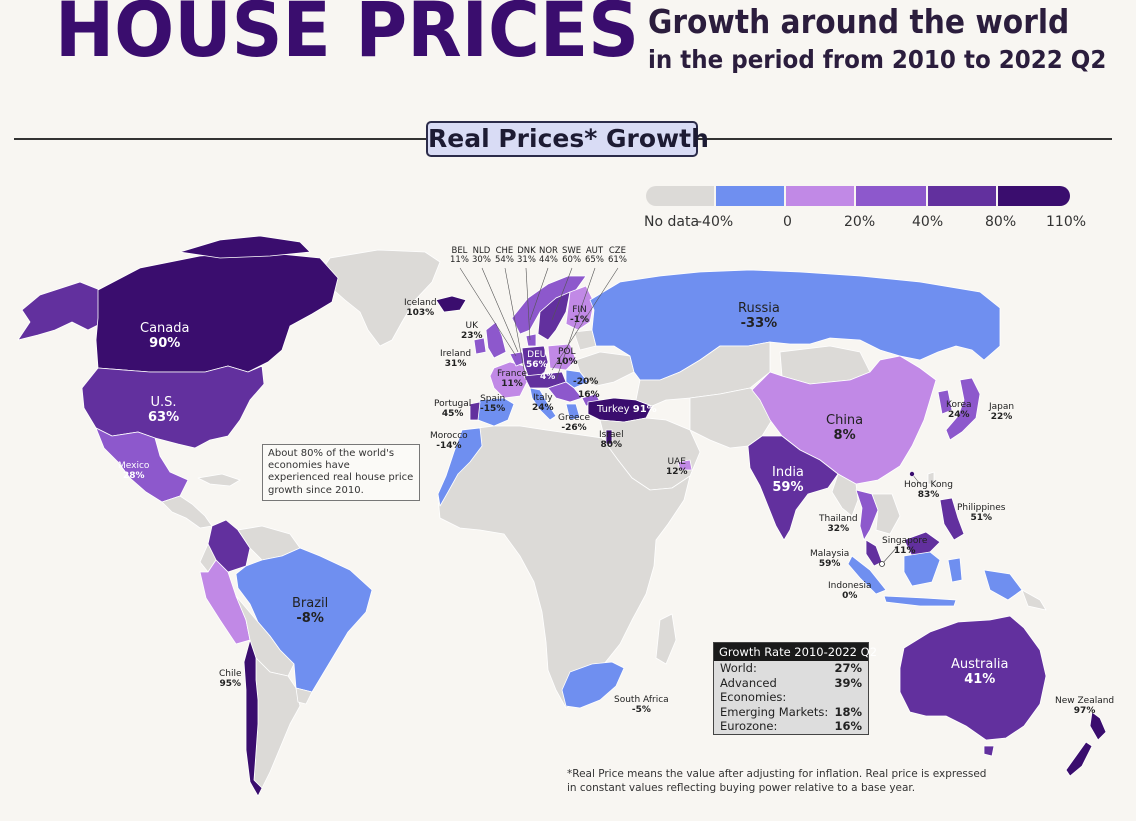 Image resolution: width=1136 pixels, height=821 pixels. Describe the element at coordinates (787, 222) in the screenshot. I see `legend-label-0: 0` at that location.